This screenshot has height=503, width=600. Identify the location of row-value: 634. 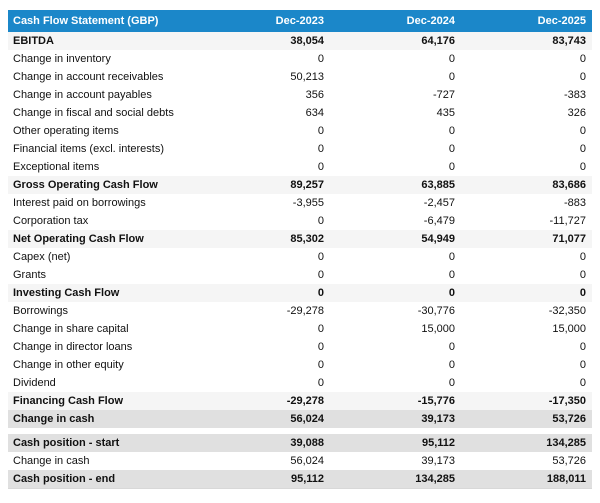
(264, 113).